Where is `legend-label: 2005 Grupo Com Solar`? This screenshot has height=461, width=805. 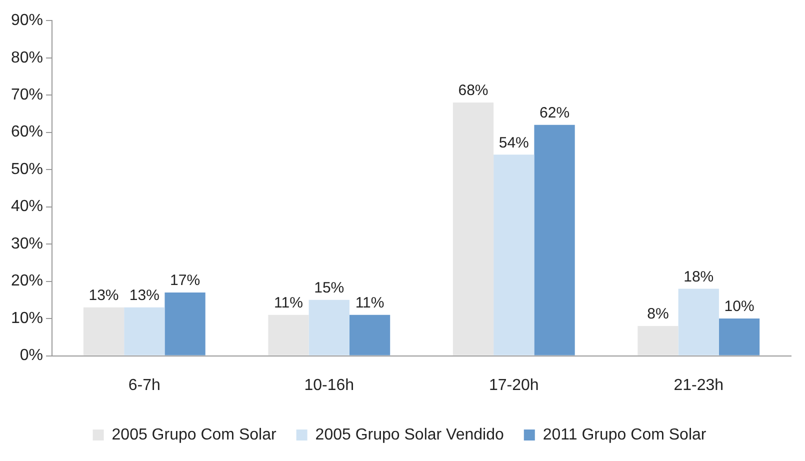 legend-label: 2005 Grupo Com Solar is located at coordinates (194, 435).